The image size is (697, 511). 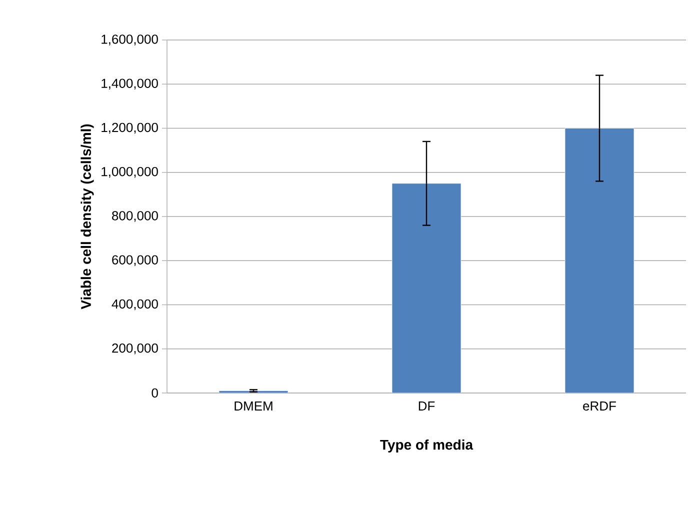 What do you see at coordinates (155, 393) in the screenshot?
I see `y-tick-label: 0` at bounding box center [155, 393].